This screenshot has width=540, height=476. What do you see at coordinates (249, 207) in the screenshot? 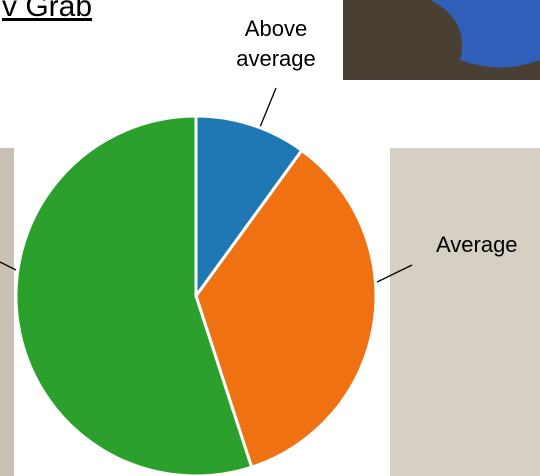
I see `pie-slice` at bounding box center [249, 207].